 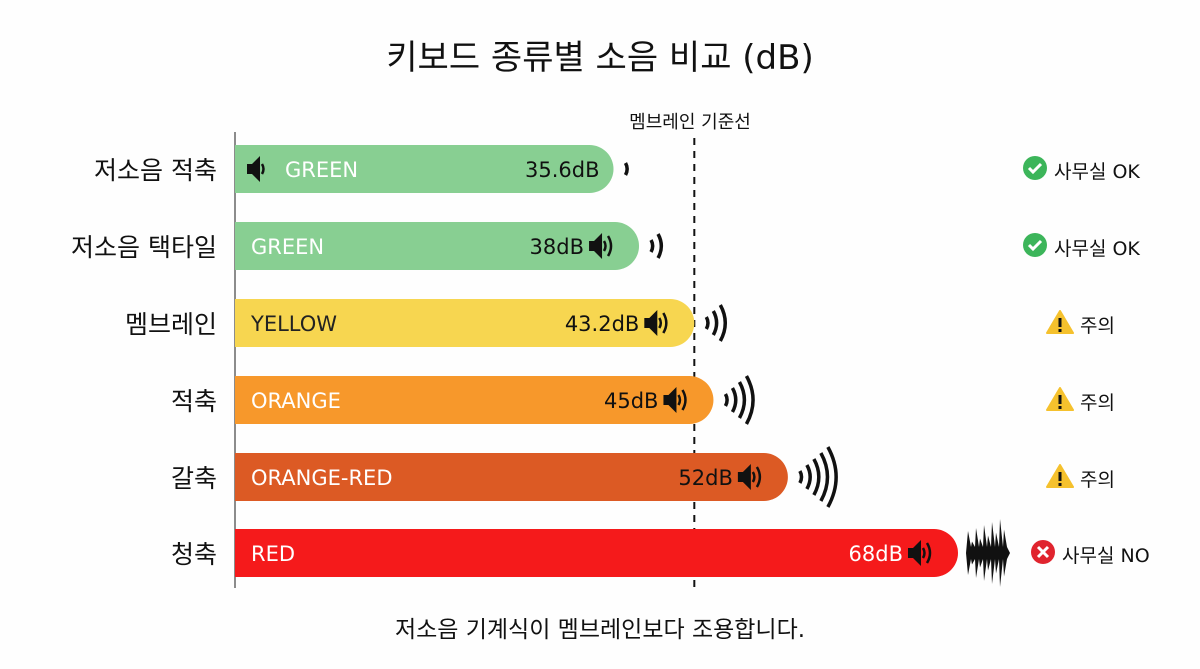 What do you see at coordinates (144, 247) in the screenshot?
I see `category-label: 저소음 택타일` at bounding box center [144, 247].